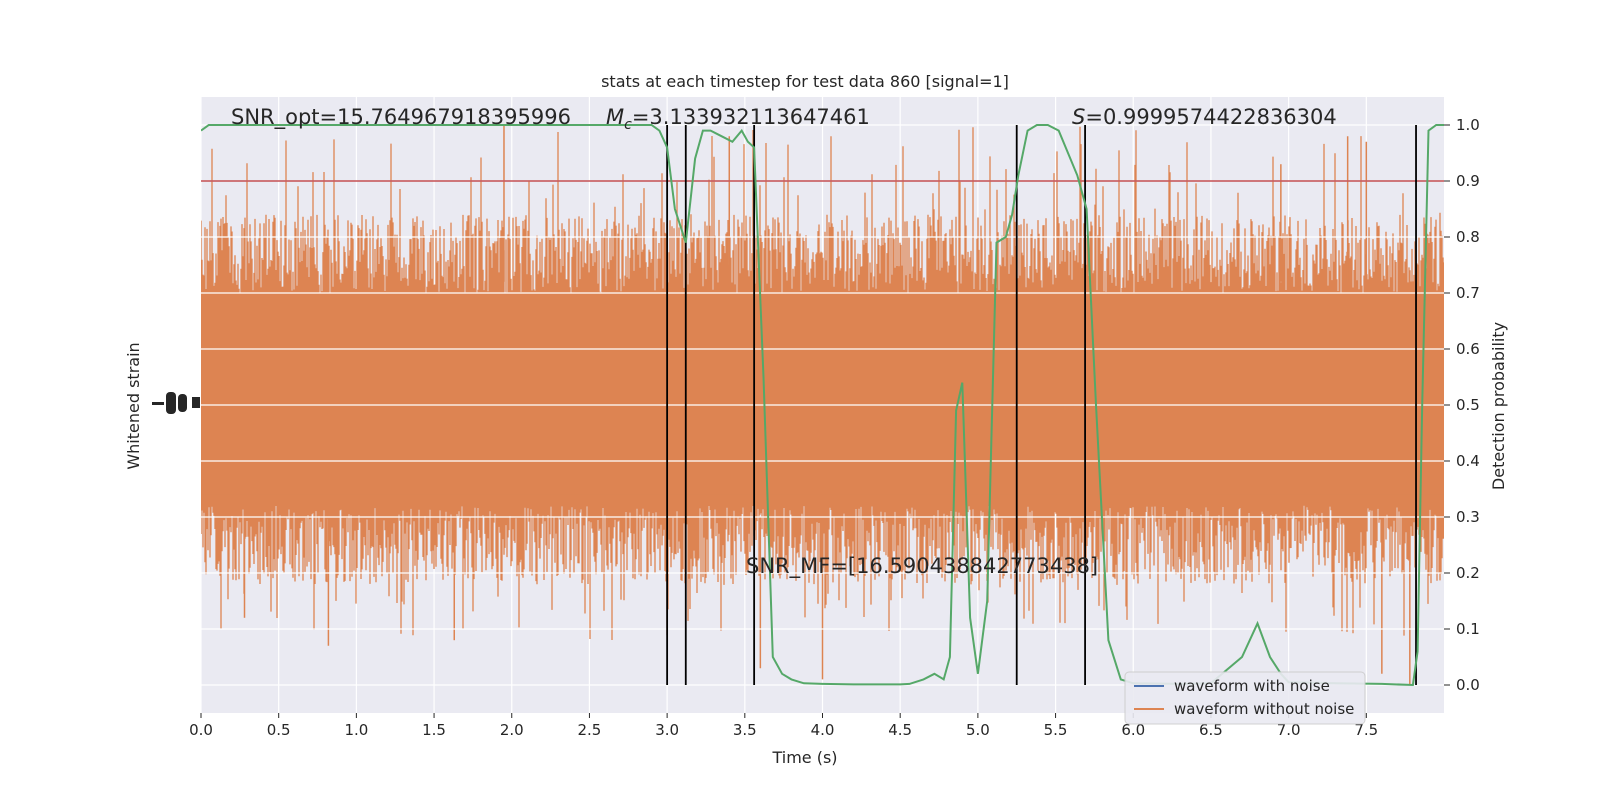 This screenshot has width=1600, height=800. Describe the element at coordinates (434, 730) in the screenshot. I see `x-tick-label: 1.5` at that location.